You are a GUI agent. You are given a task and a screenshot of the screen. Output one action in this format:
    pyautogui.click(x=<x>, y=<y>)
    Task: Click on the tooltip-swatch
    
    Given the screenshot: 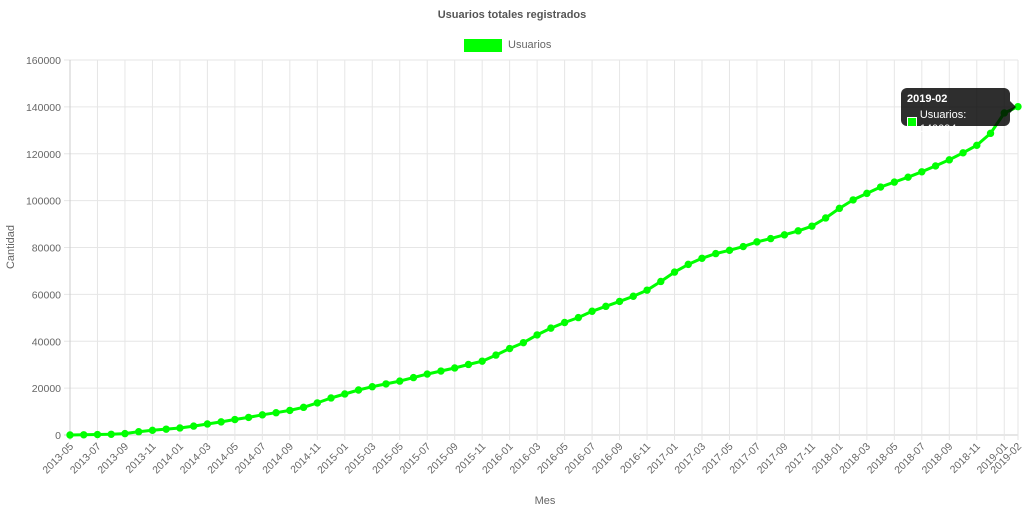 What is the action you would take?
    pyautogui.click(x=912, y=122)
    